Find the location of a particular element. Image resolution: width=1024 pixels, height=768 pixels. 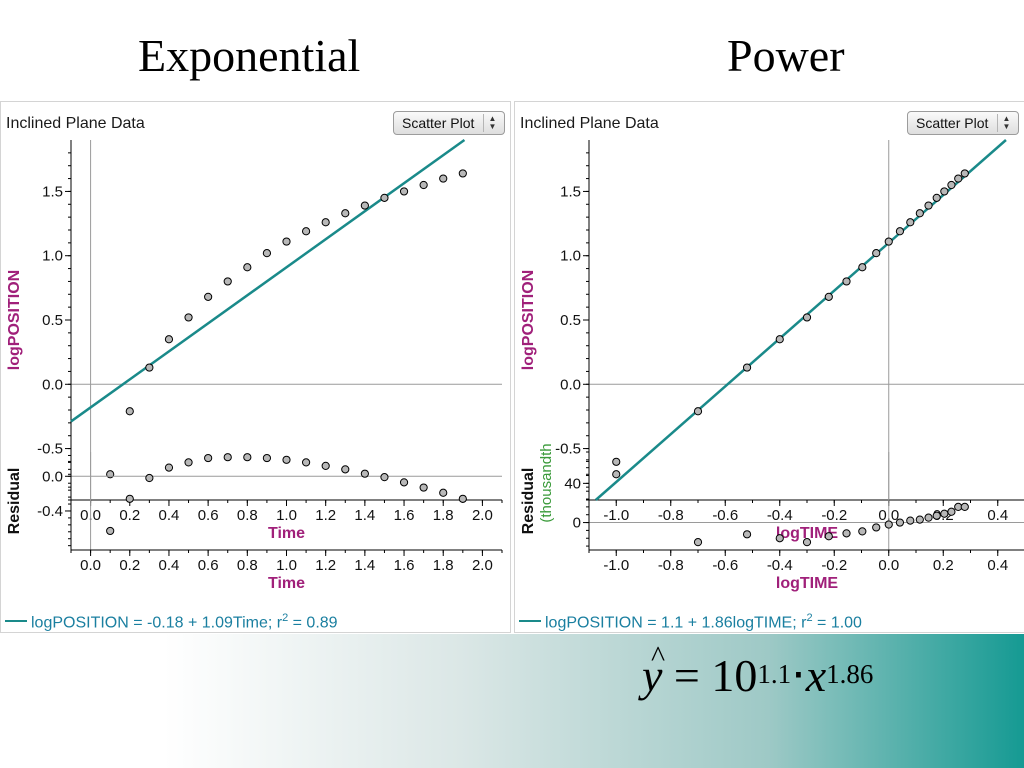

x-tick-label: 1.2 is located at coordinates (325, 565).